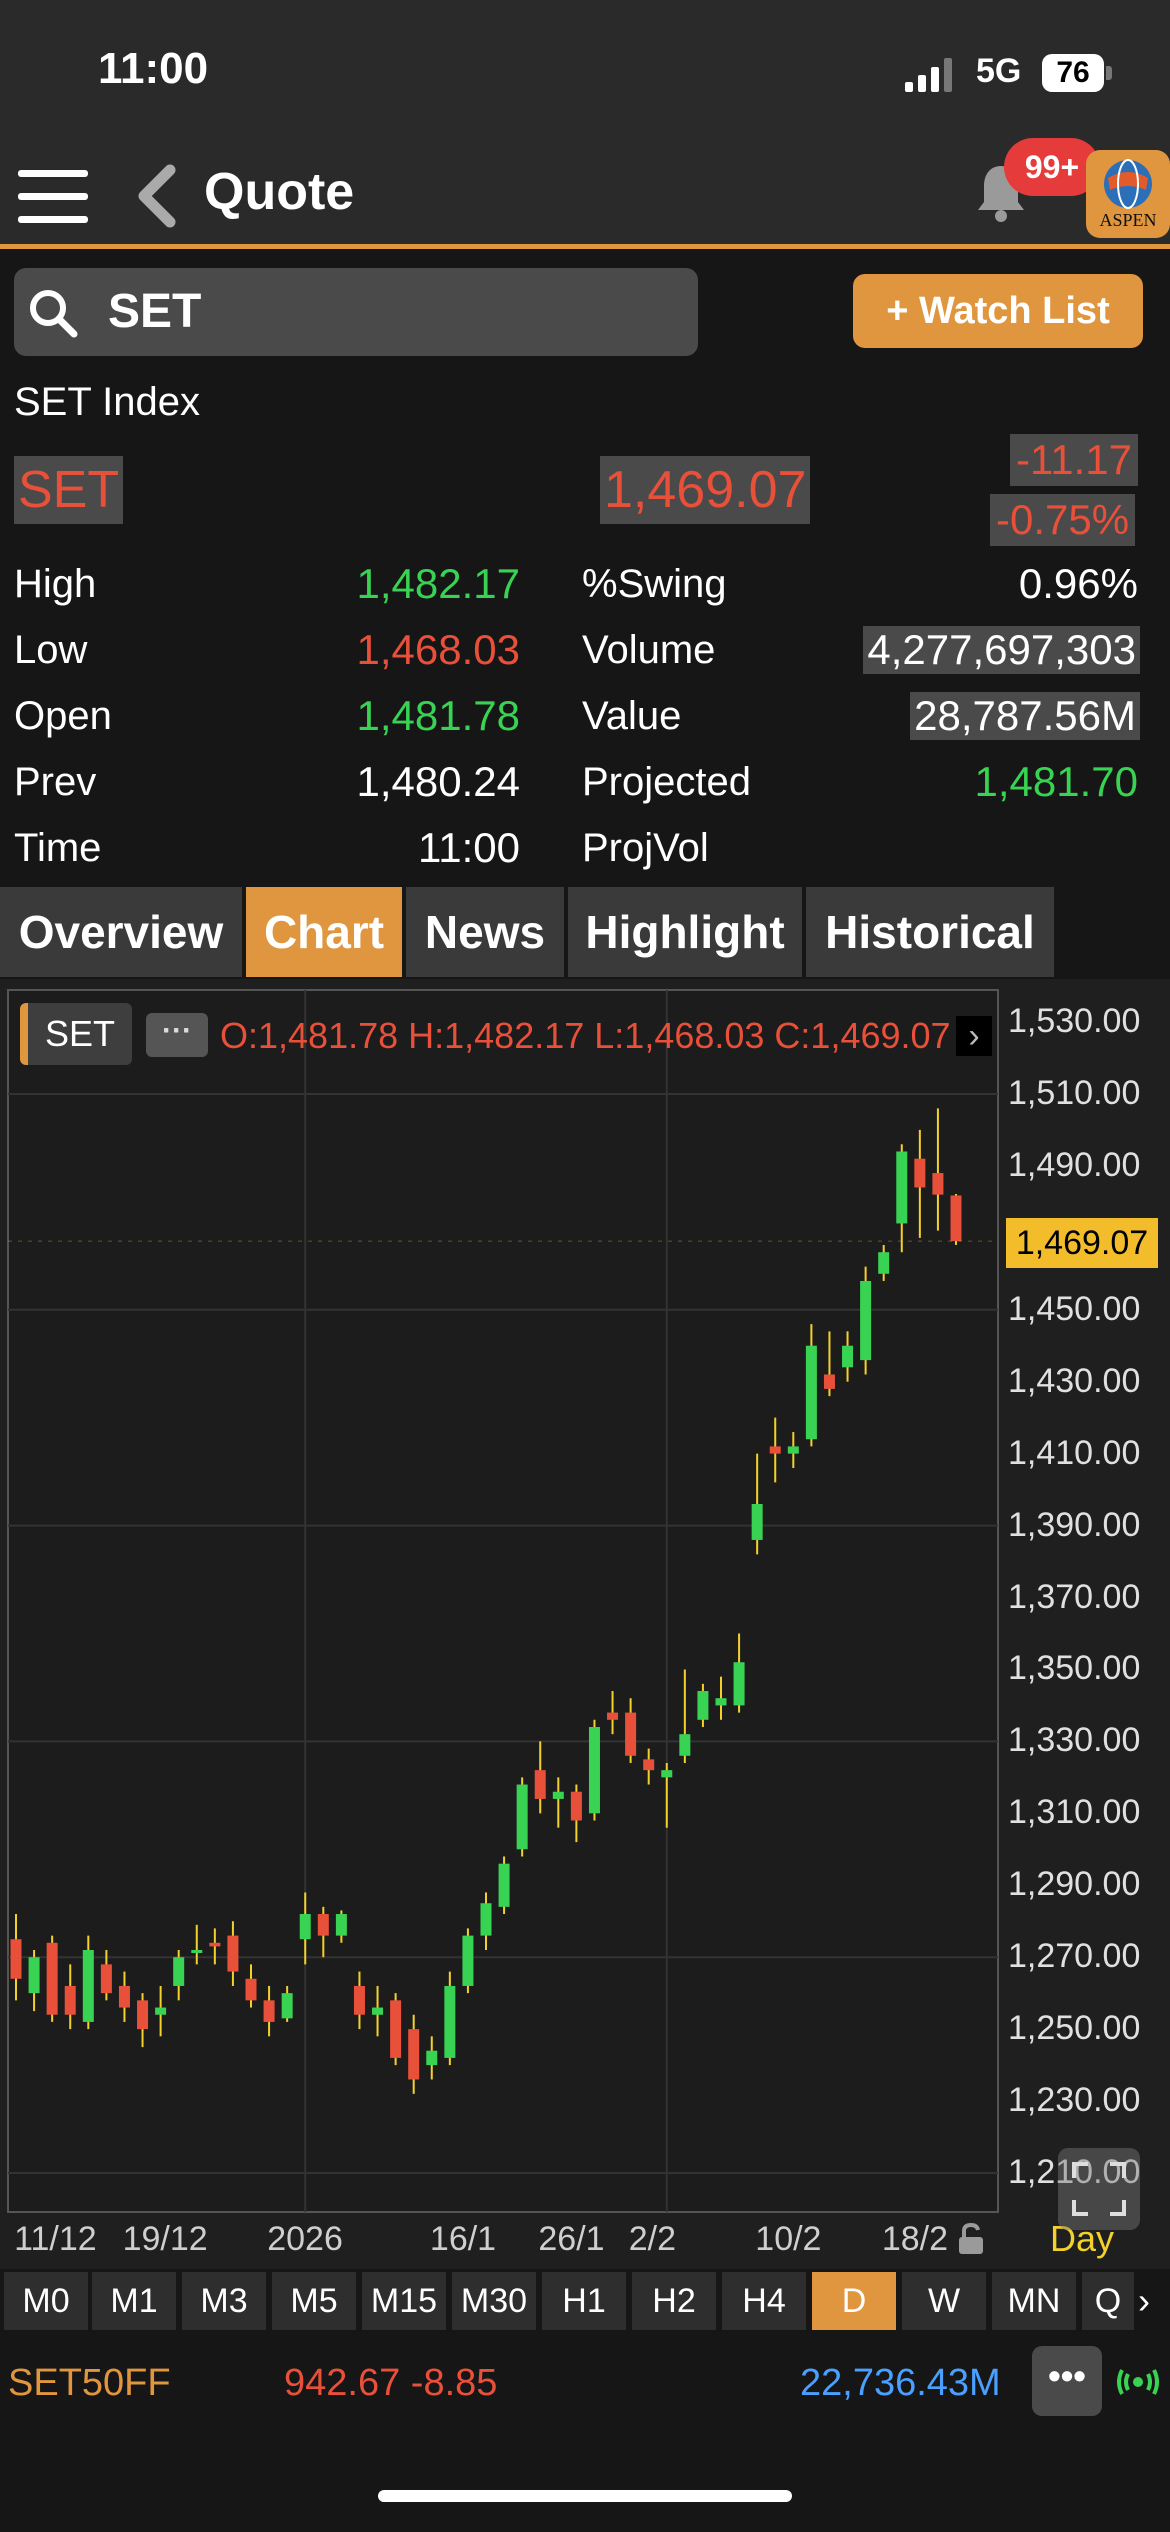 This screenshot has width=1170, height=2532. What do you see at coordinates (391, 2383) in the screenshot?
I see `ticker-price: 942.67 -8.85` at bounding box center [391, 2383].